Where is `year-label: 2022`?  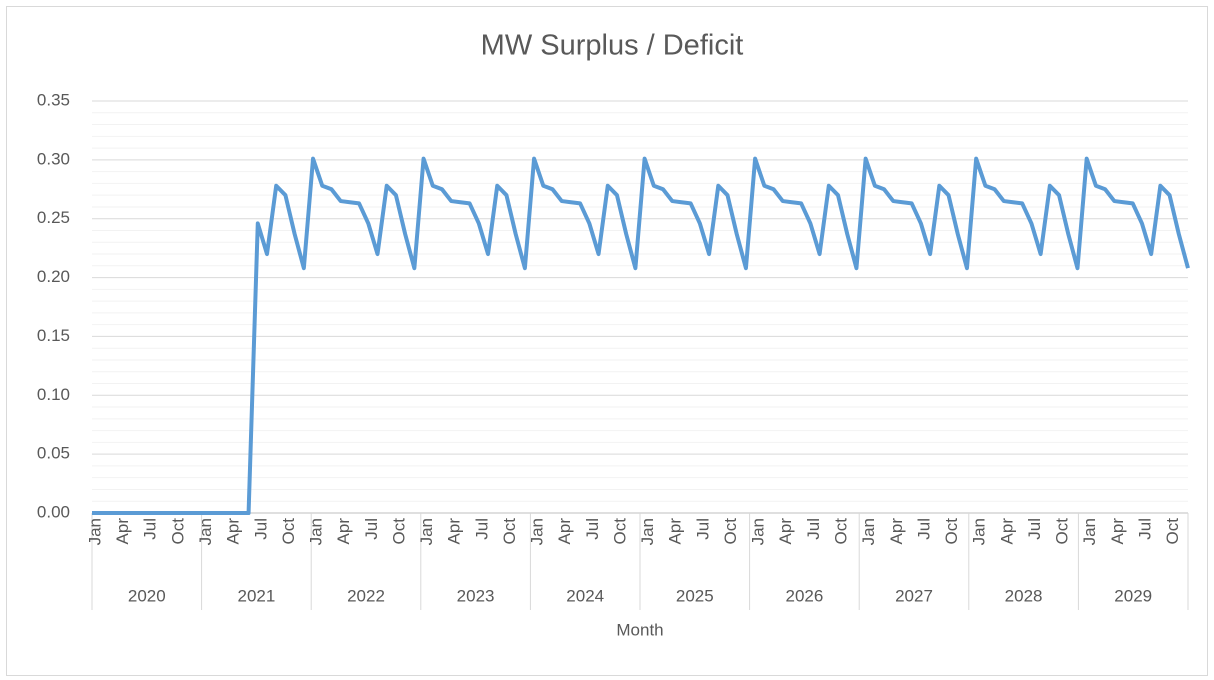
year-label: 2022 is located at coordinates (366, 595).